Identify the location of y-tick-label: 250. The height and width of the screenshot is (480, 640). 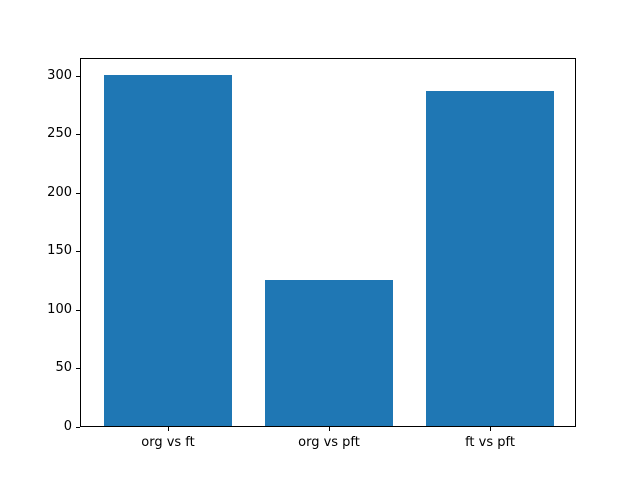
(59, 134).